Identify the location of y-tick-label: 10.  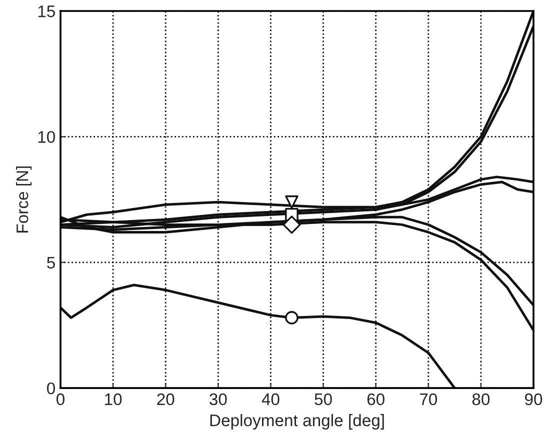
(46, 137).